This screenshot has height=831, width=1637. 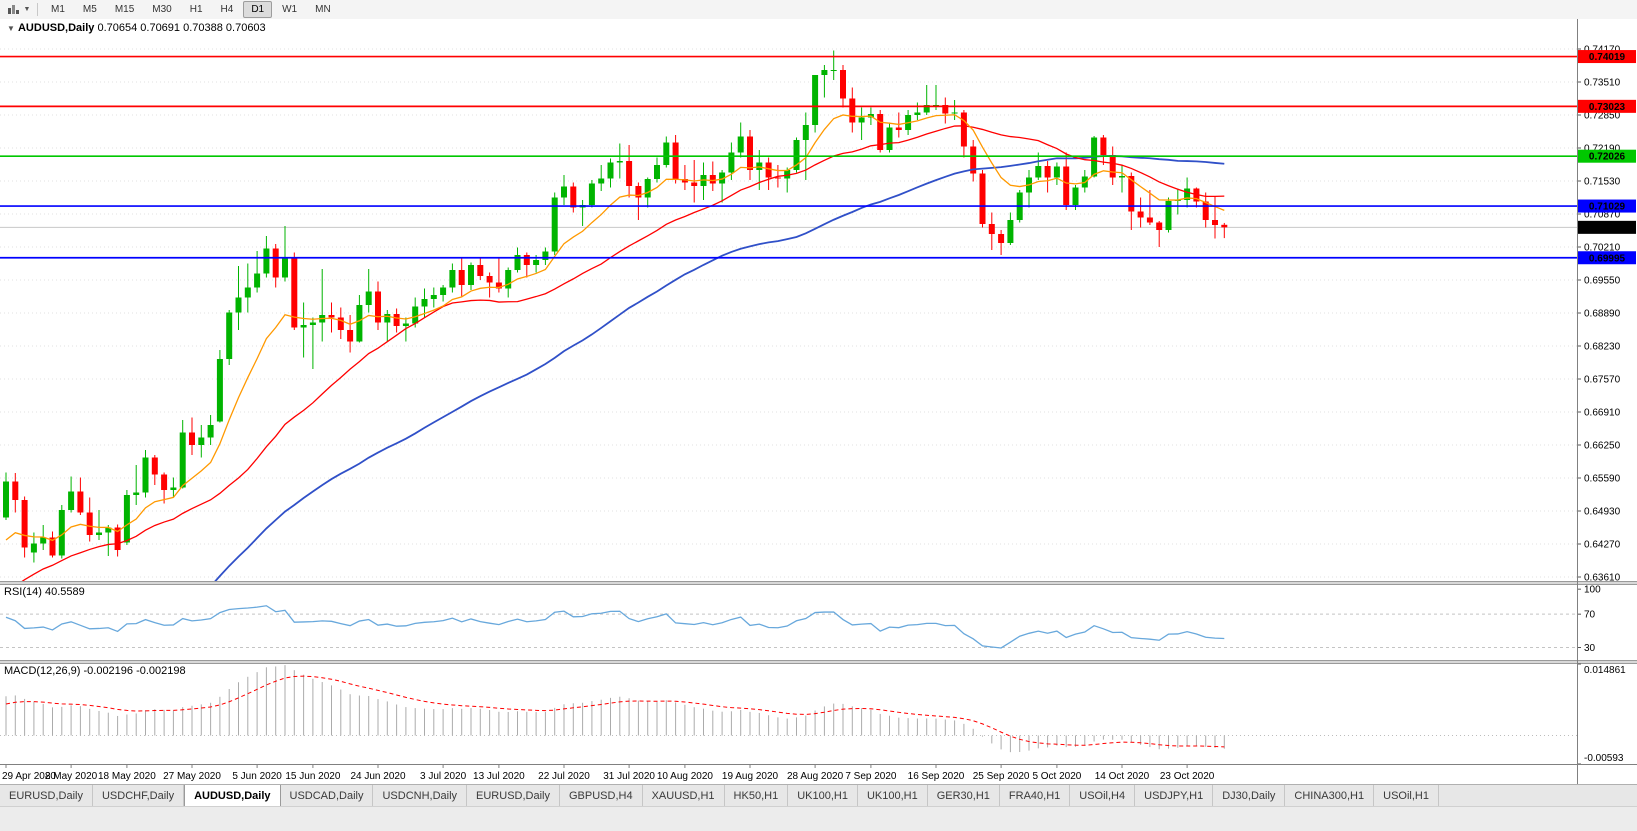 What do you see at coordinates (818, 818) in the screenshot?
I see `status-strip` at bounding box center [818, 818].